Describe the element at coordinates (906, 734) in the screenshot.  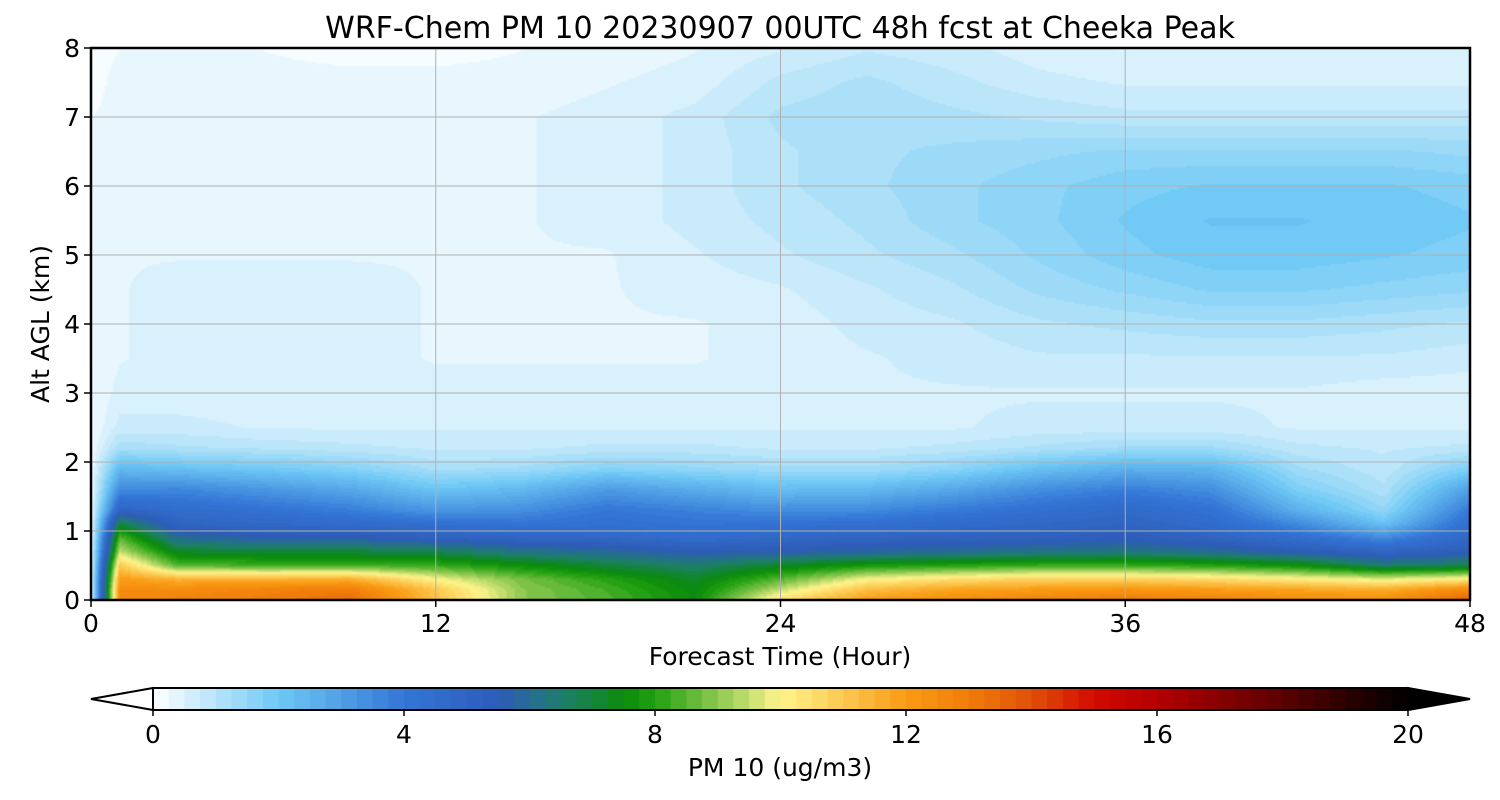
I see `colorbar-tick-label: 12` at that location.